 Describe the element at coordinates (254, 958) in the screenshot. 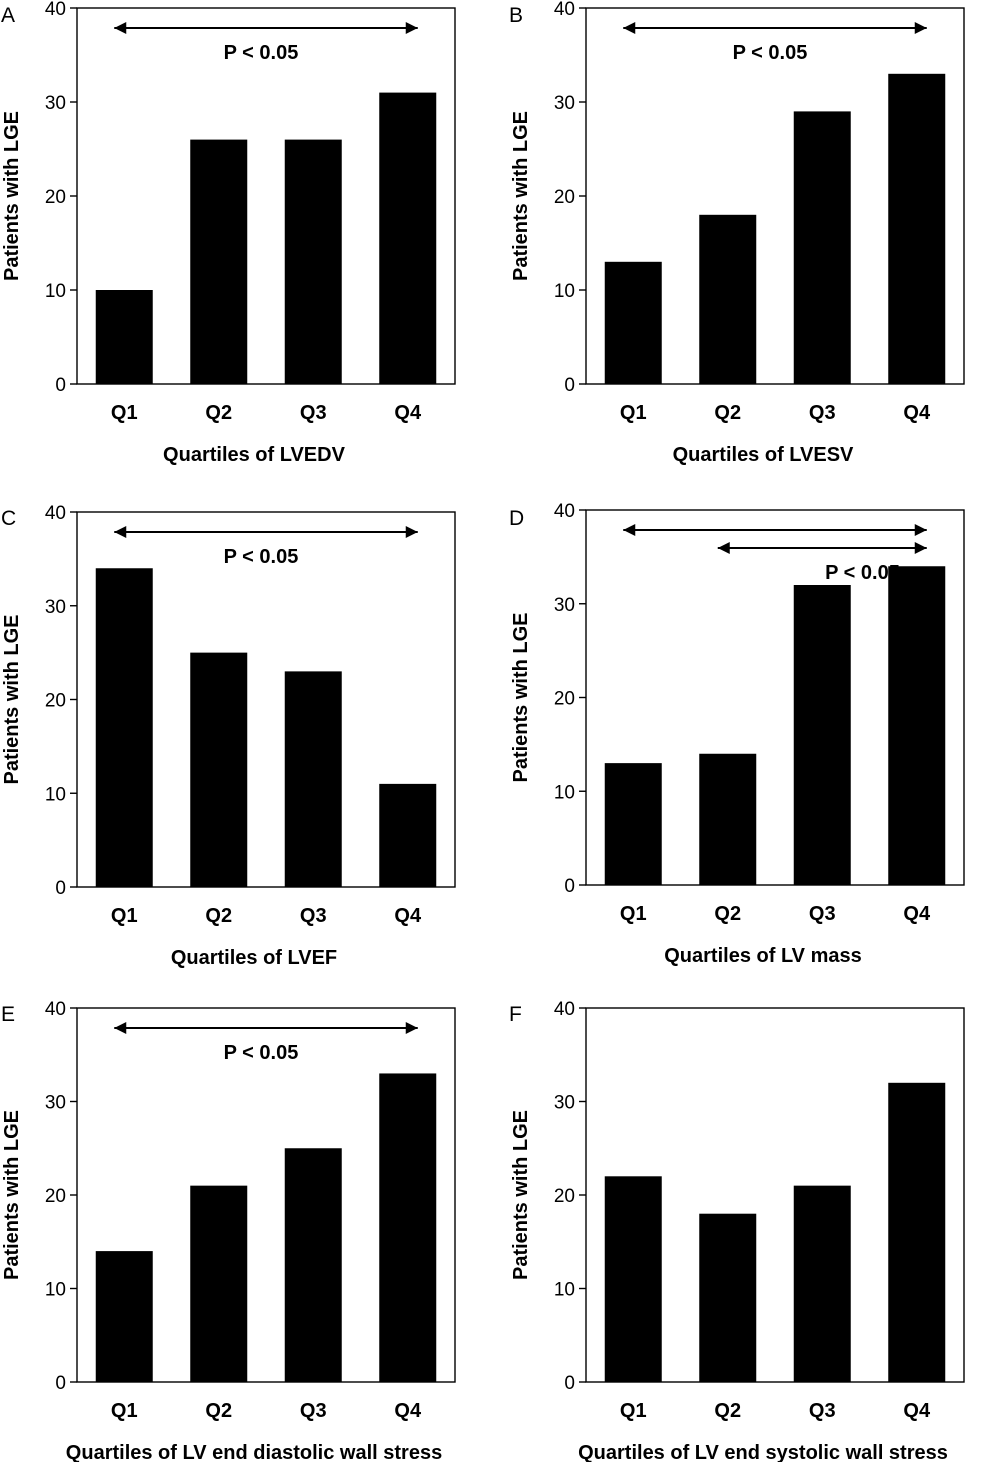

I see `x-axis-title: Quartiles of LVEF` at that location.